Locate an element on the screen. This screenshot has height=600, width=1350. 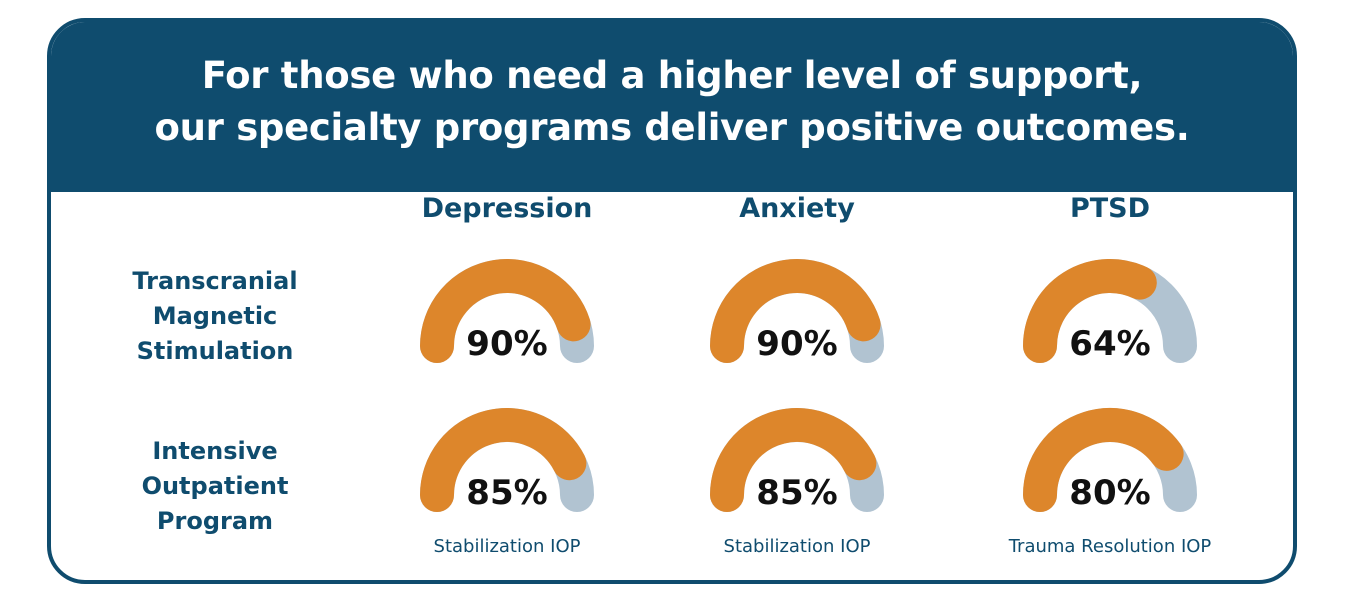
gauge-iop-anxiety is located at coordinates (797, 460).